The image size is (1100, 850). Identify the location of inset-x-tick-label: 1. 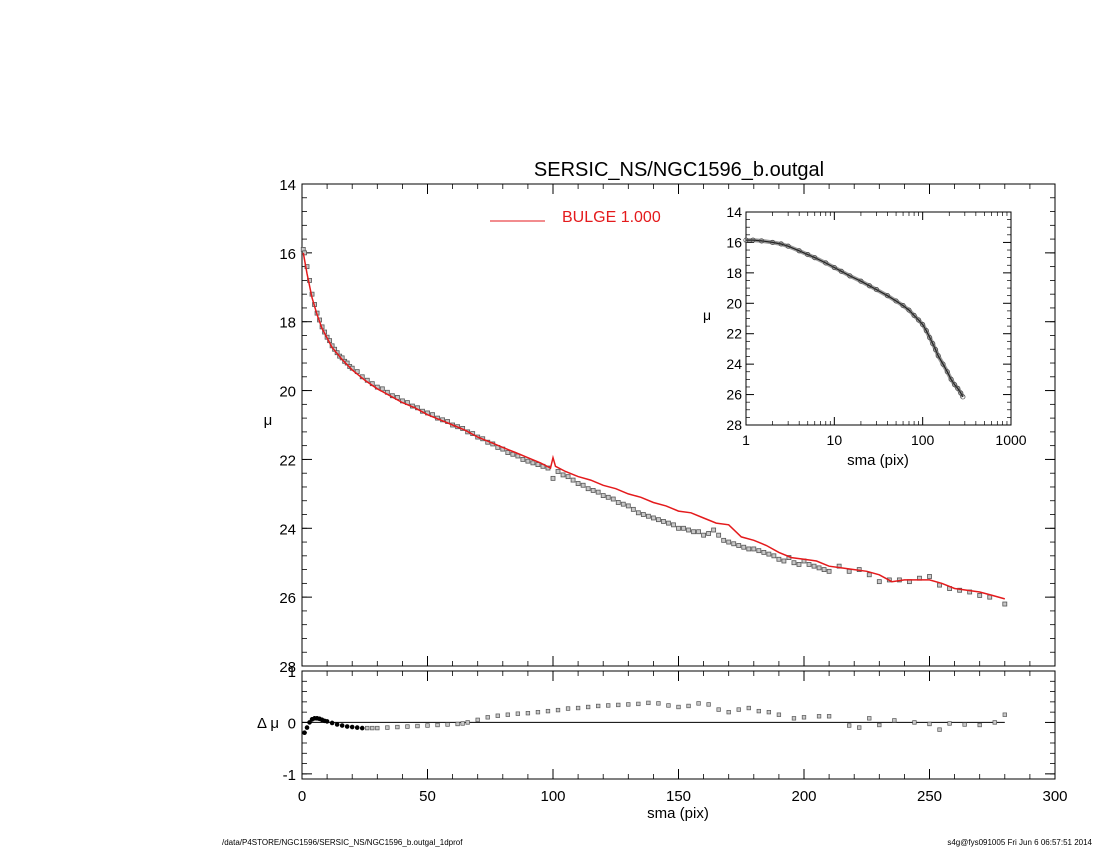
(746, 440).